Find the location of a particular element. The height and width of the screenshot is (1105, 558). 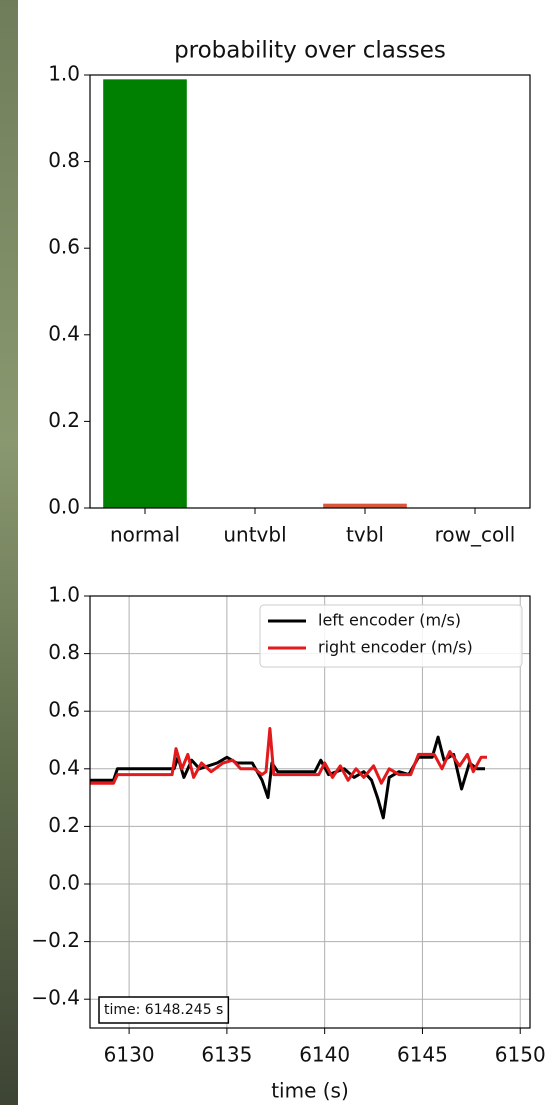

x-tick-label: 6130 is located at coordinates (129, 1055).